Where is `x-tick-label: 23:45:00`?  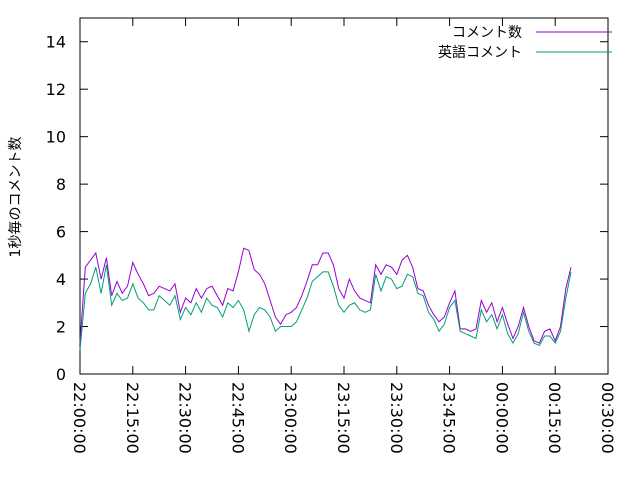 x-tick-label: 23:45:00 is located at coordinates (449, 418).